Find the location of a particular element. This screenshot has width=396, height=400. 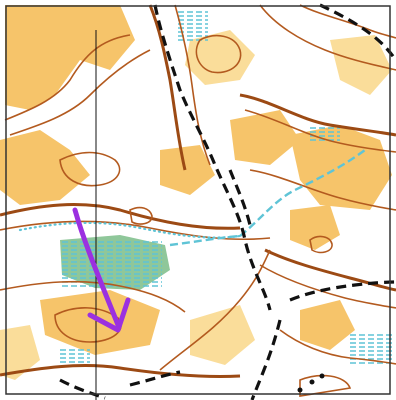

route-arrow is located at coordinates (101, 270).